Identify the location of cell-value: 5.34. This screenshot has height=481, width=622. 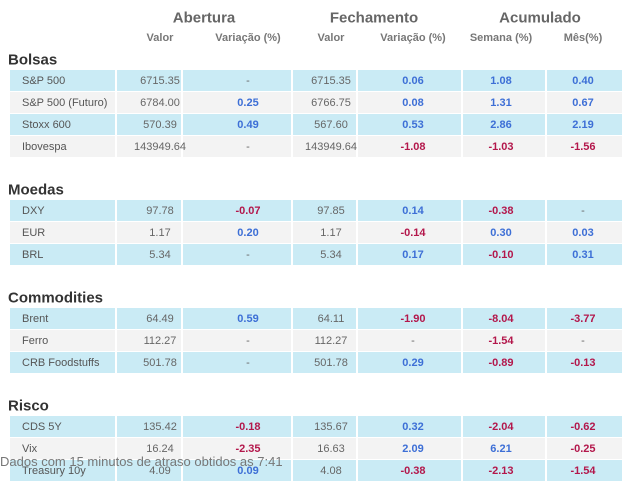
(160, 255).